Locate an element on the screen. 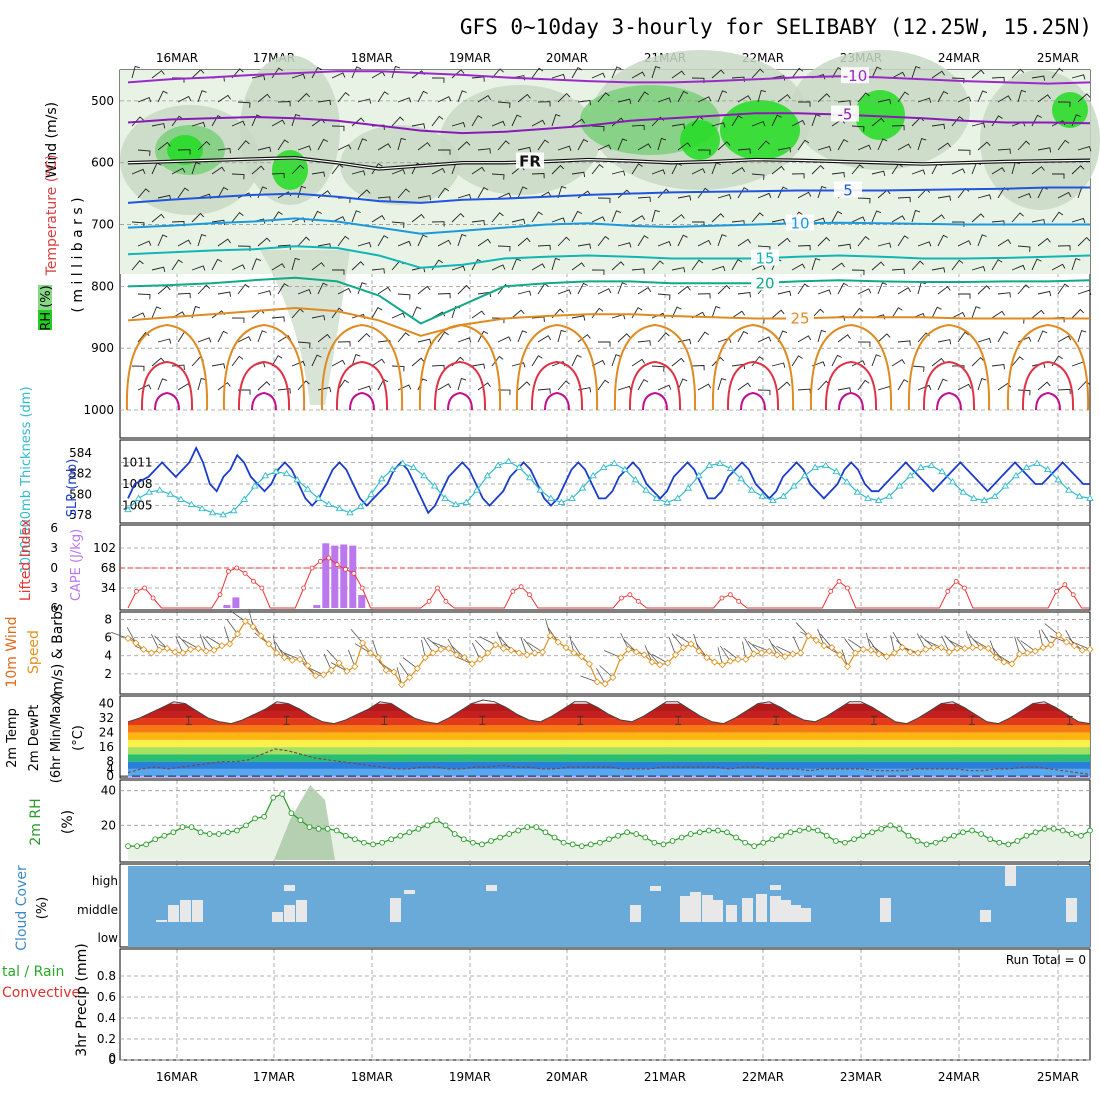  li-point is located at coordinates (429, 601).